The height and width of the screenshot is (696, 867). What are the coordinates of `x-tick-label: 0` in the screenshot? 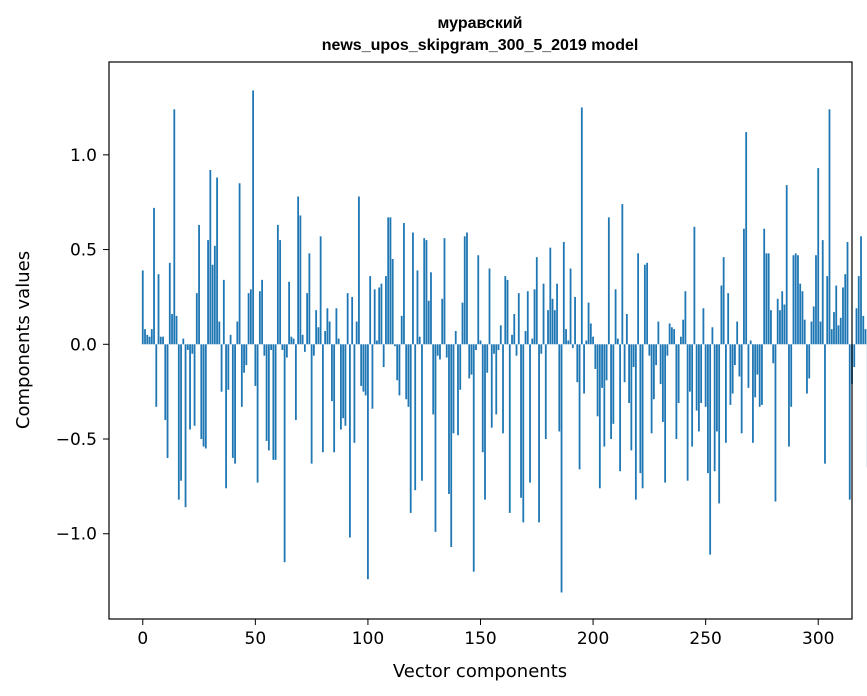 It's located at (142, 639).